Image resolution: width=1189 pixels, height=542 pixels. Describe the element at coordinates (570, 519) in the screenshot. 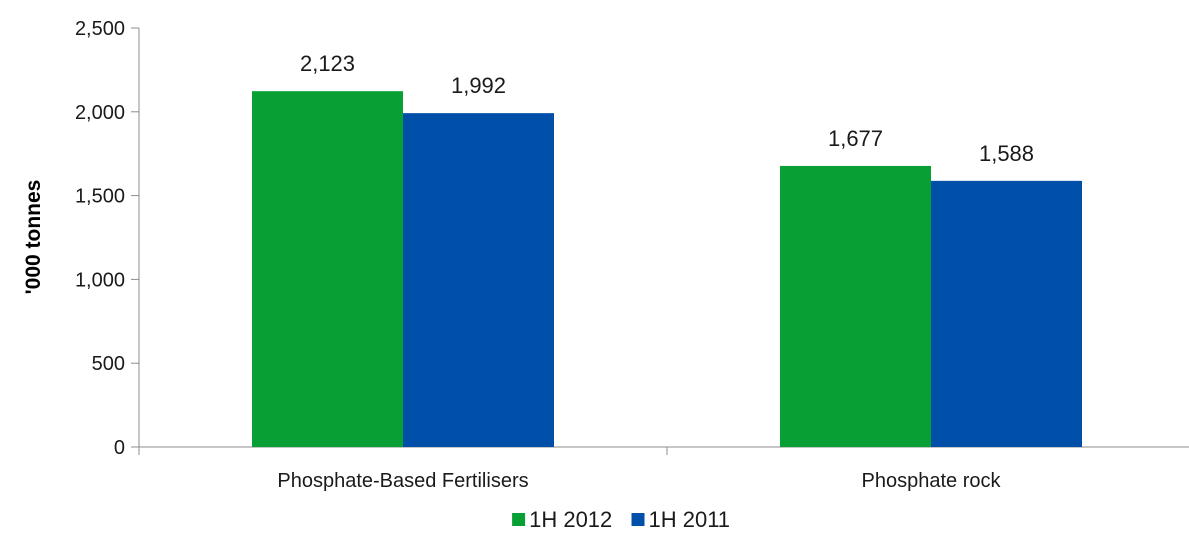

I see `legend-label: 1H 2012` at that location.